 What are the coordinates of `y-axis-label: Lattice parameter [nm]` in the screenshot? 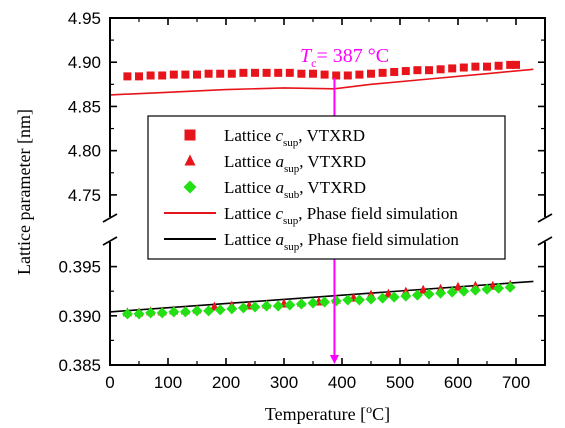 It's located at (24, 192).